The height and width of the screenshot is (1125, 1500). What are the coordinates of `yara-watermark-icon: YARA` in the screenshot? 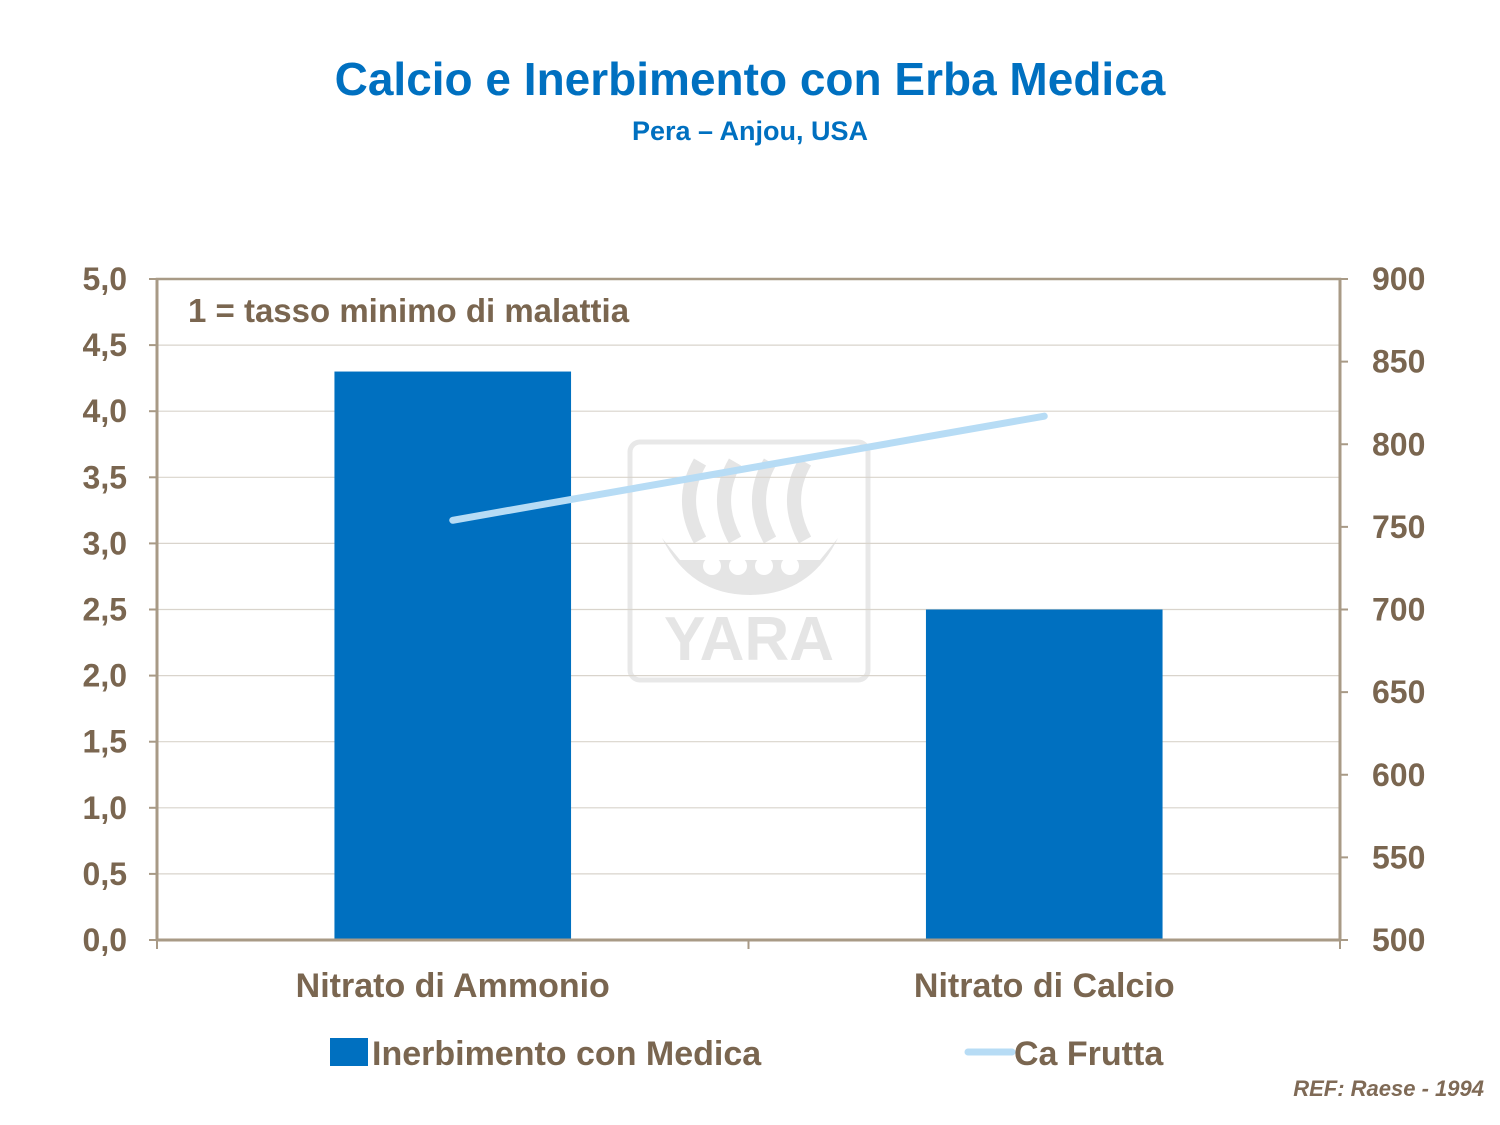 It's located at (749, 561).